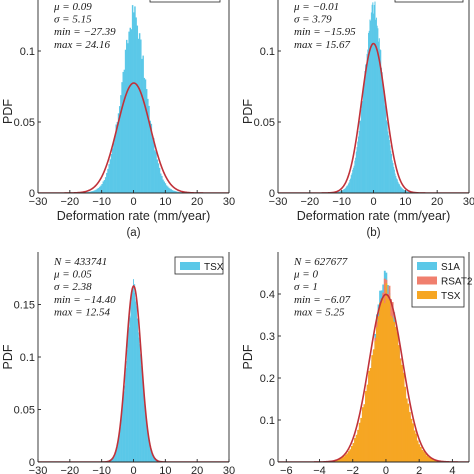 Image resolution: width=474 pixels, height=474 pixels. I want to click on normal-fit-curve, so click(373, 377).